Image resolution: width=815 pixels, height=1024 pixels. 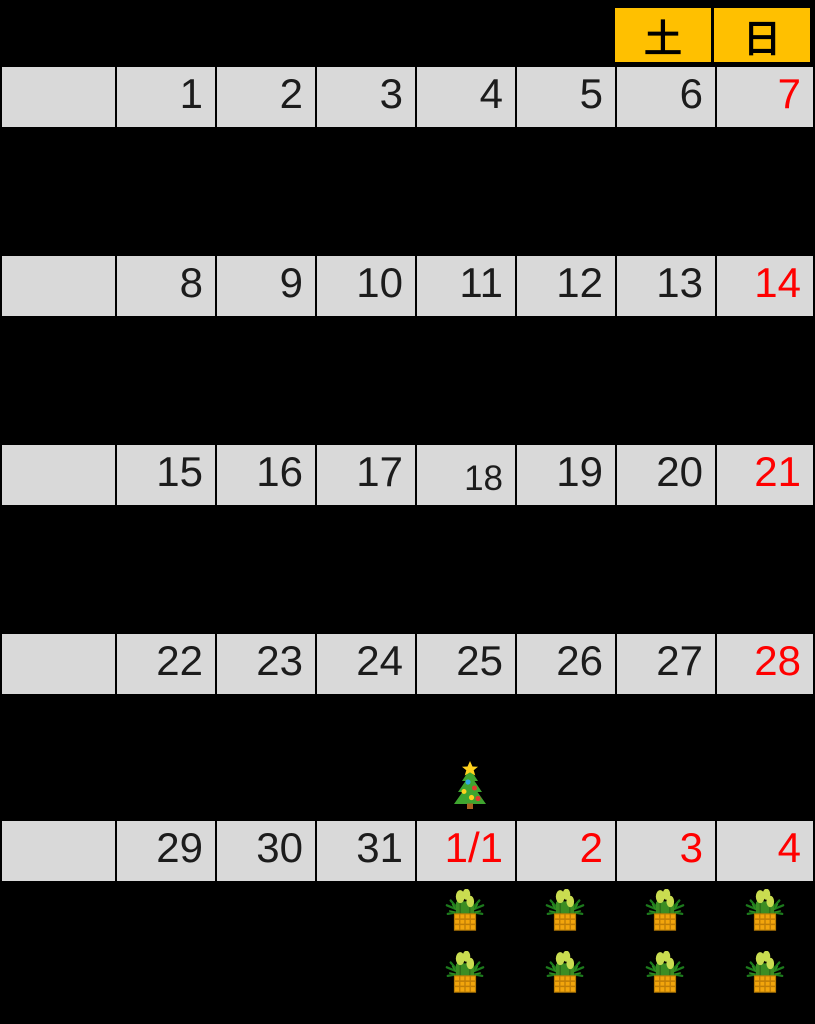 What do you see at coordinates (679, 660) in the screenshot?
I see `date-label: 27` at bounding box center [679, 660].